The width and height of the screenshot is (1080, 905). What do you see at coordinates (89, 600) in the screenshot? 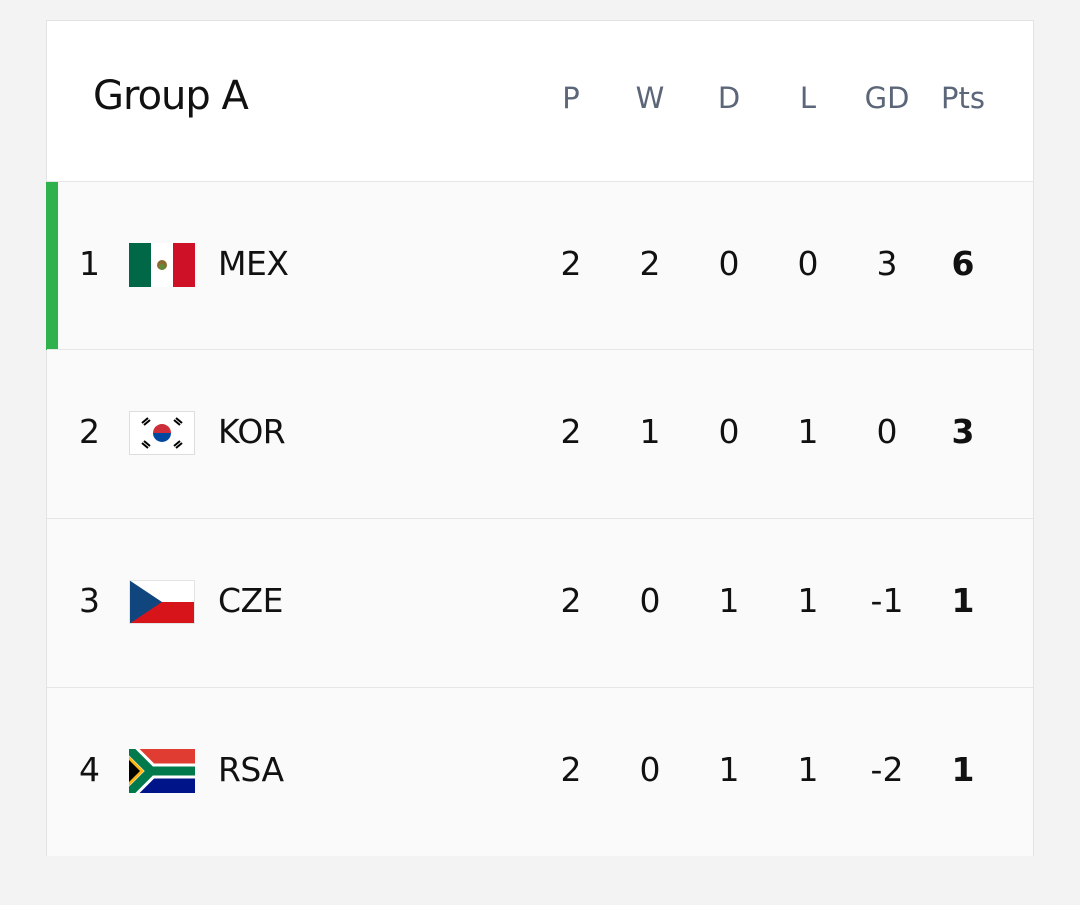
I see `rank: 3` at bounding box center [89, 600].